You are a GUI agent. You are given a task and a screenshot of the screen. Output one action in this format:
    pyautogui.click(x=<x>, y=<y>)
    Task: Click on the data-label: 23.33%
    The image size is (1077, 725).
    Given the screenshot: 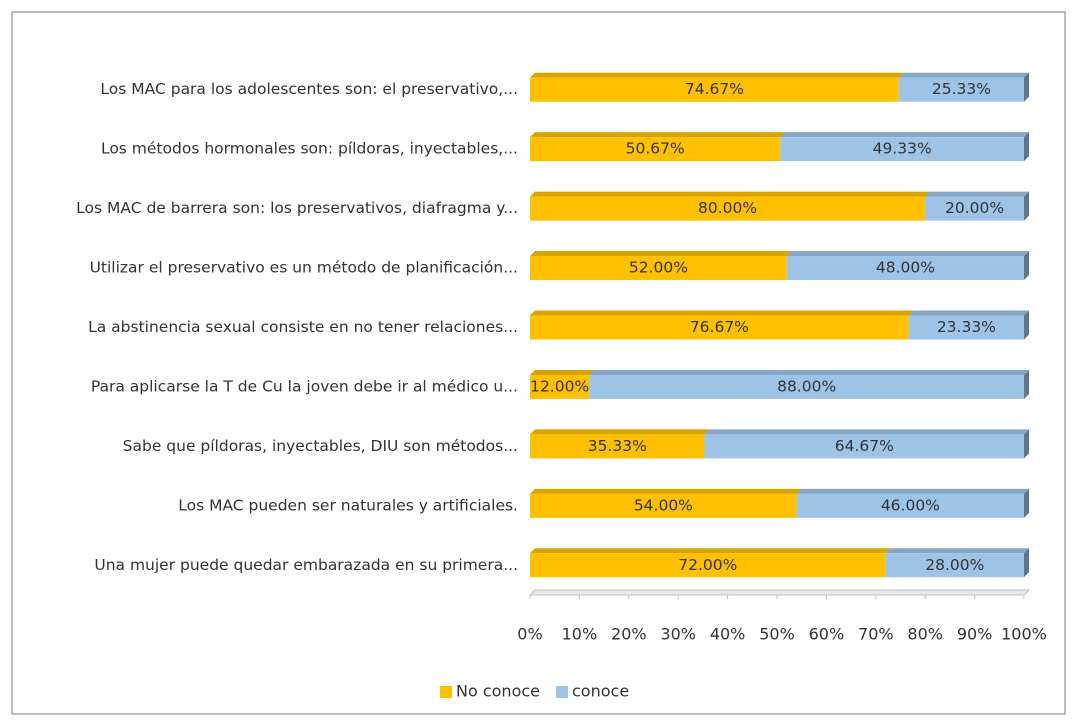 What is the action you would take?
    pyautogui.click(x=966, y=327)
    